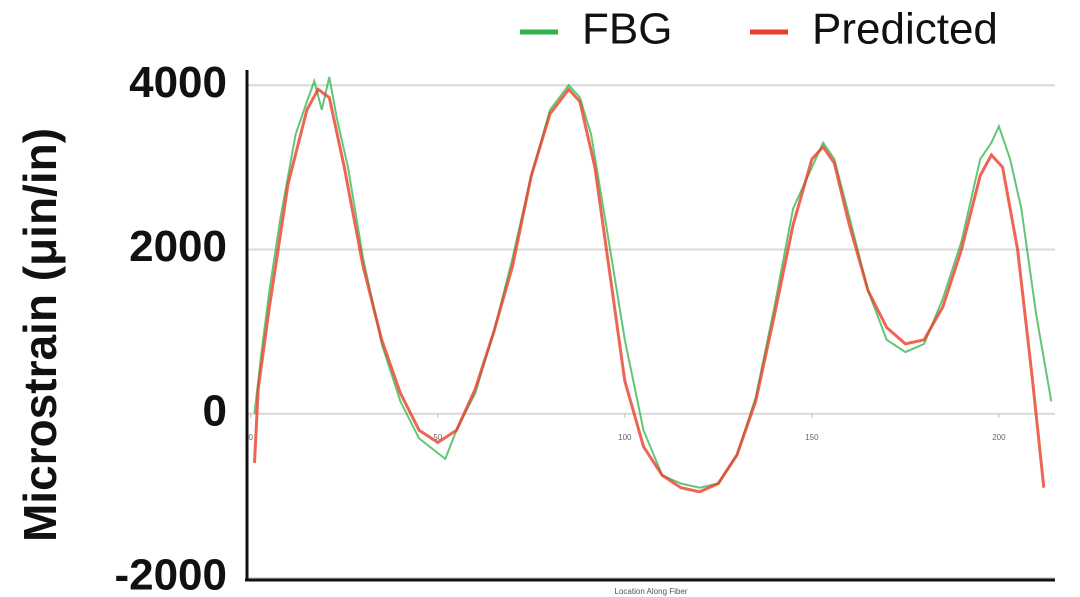 Image resolution: width=1080 pixels, height=597 pixels. What do you see at coordinates (999, 437) in the screenshot?
I see `x-tick-label: 200` at bounding box center [999, 437].